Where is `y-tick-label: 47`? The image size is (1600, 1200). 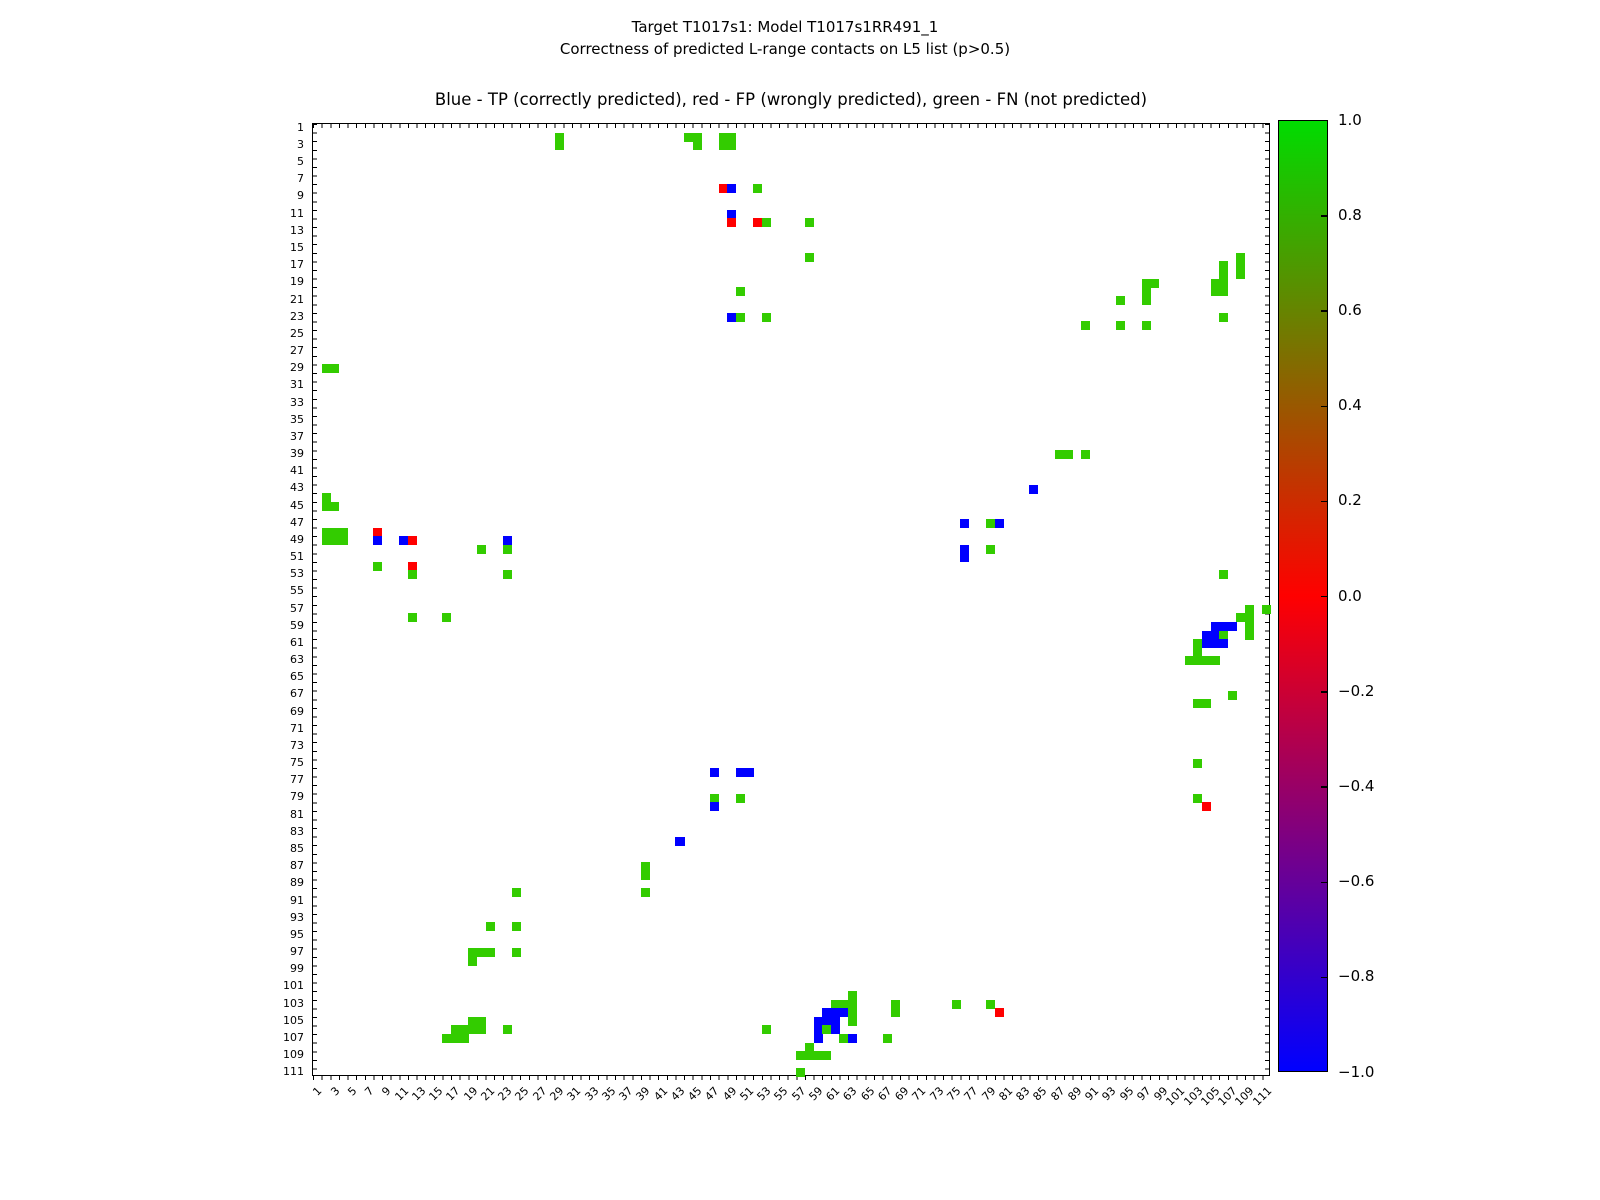
y-tick-label: 47 is located at coordinates (297, 522).